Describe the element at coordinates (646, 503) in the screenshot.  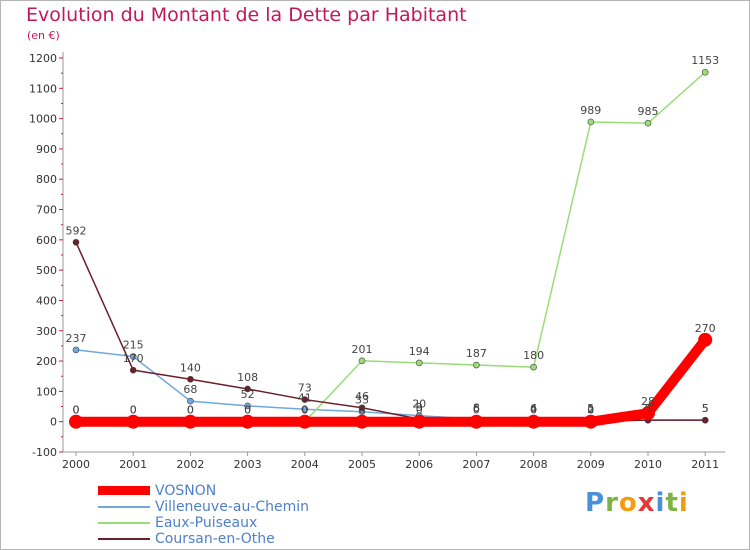
I see `logo-letter: x` at that location.